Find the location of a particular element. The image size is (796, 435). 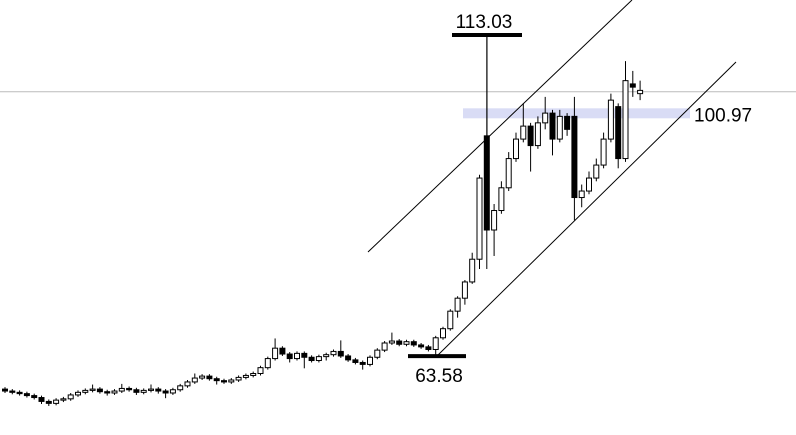

low-marker-label: 63.58 is located at coordinates (439, 376).